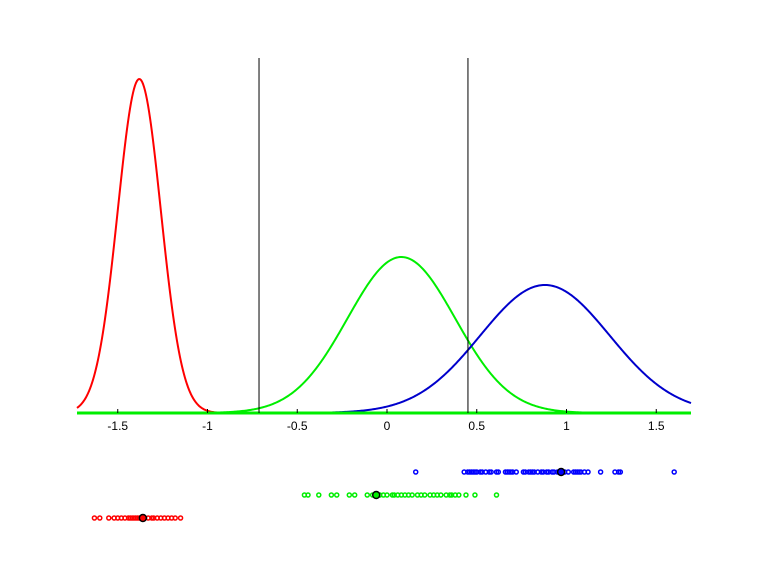  I want to click on x-axis: -1.5 -1 -0.5 0 0.5 1 1.5, so click(386, 421).